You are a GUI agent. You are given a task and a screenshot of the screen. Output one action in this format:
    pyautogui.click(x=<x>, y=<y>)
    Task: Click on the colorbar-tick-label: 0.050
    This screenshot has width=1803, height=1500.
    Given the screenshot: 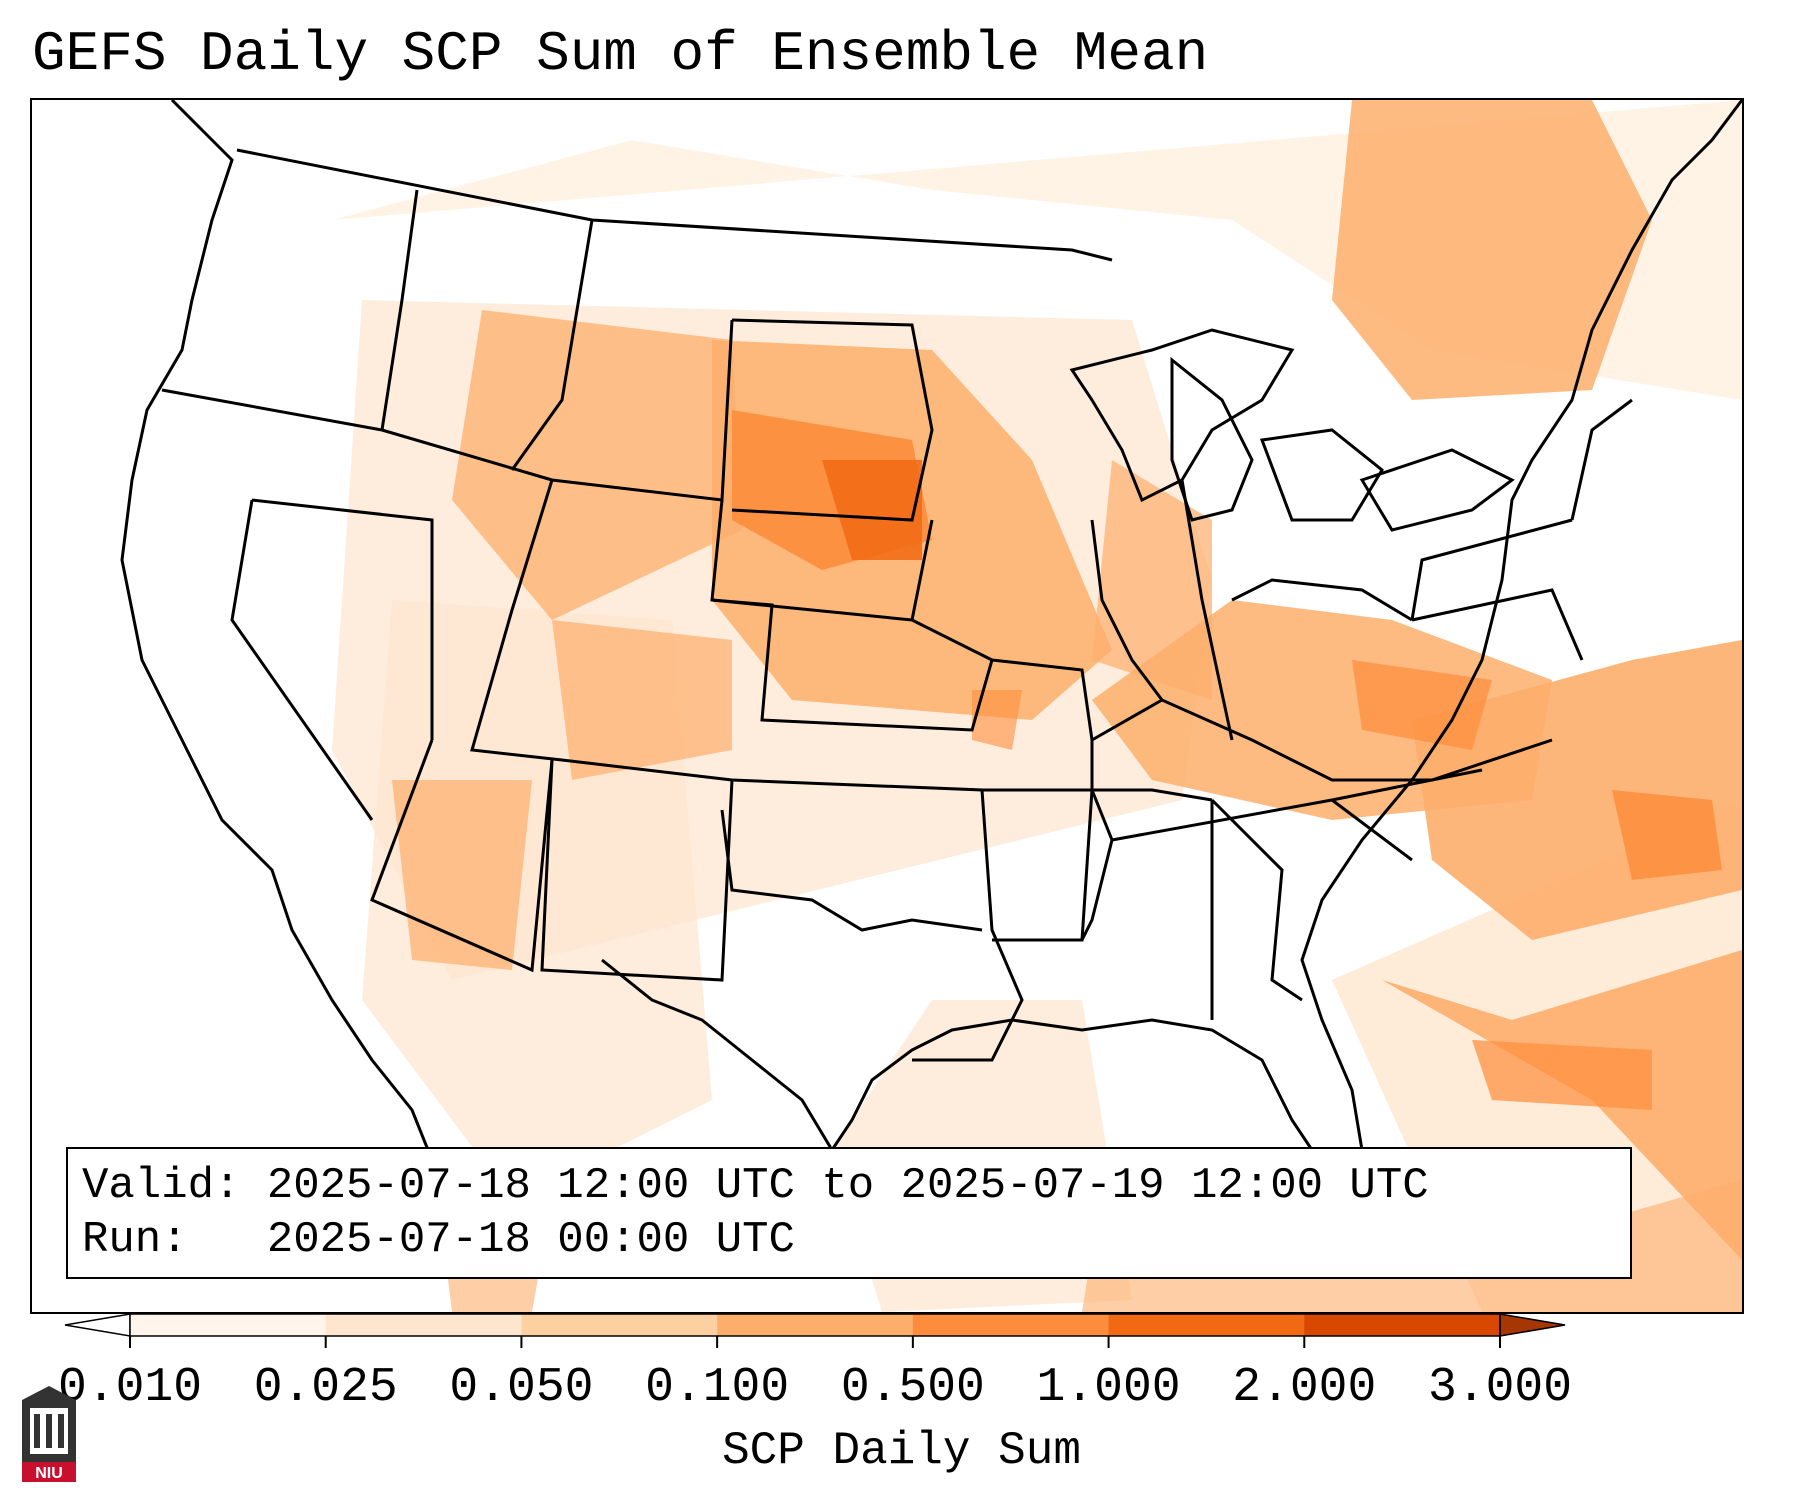 What is the action you would take?
    pyautogui.click(x=521, y=1388)
    